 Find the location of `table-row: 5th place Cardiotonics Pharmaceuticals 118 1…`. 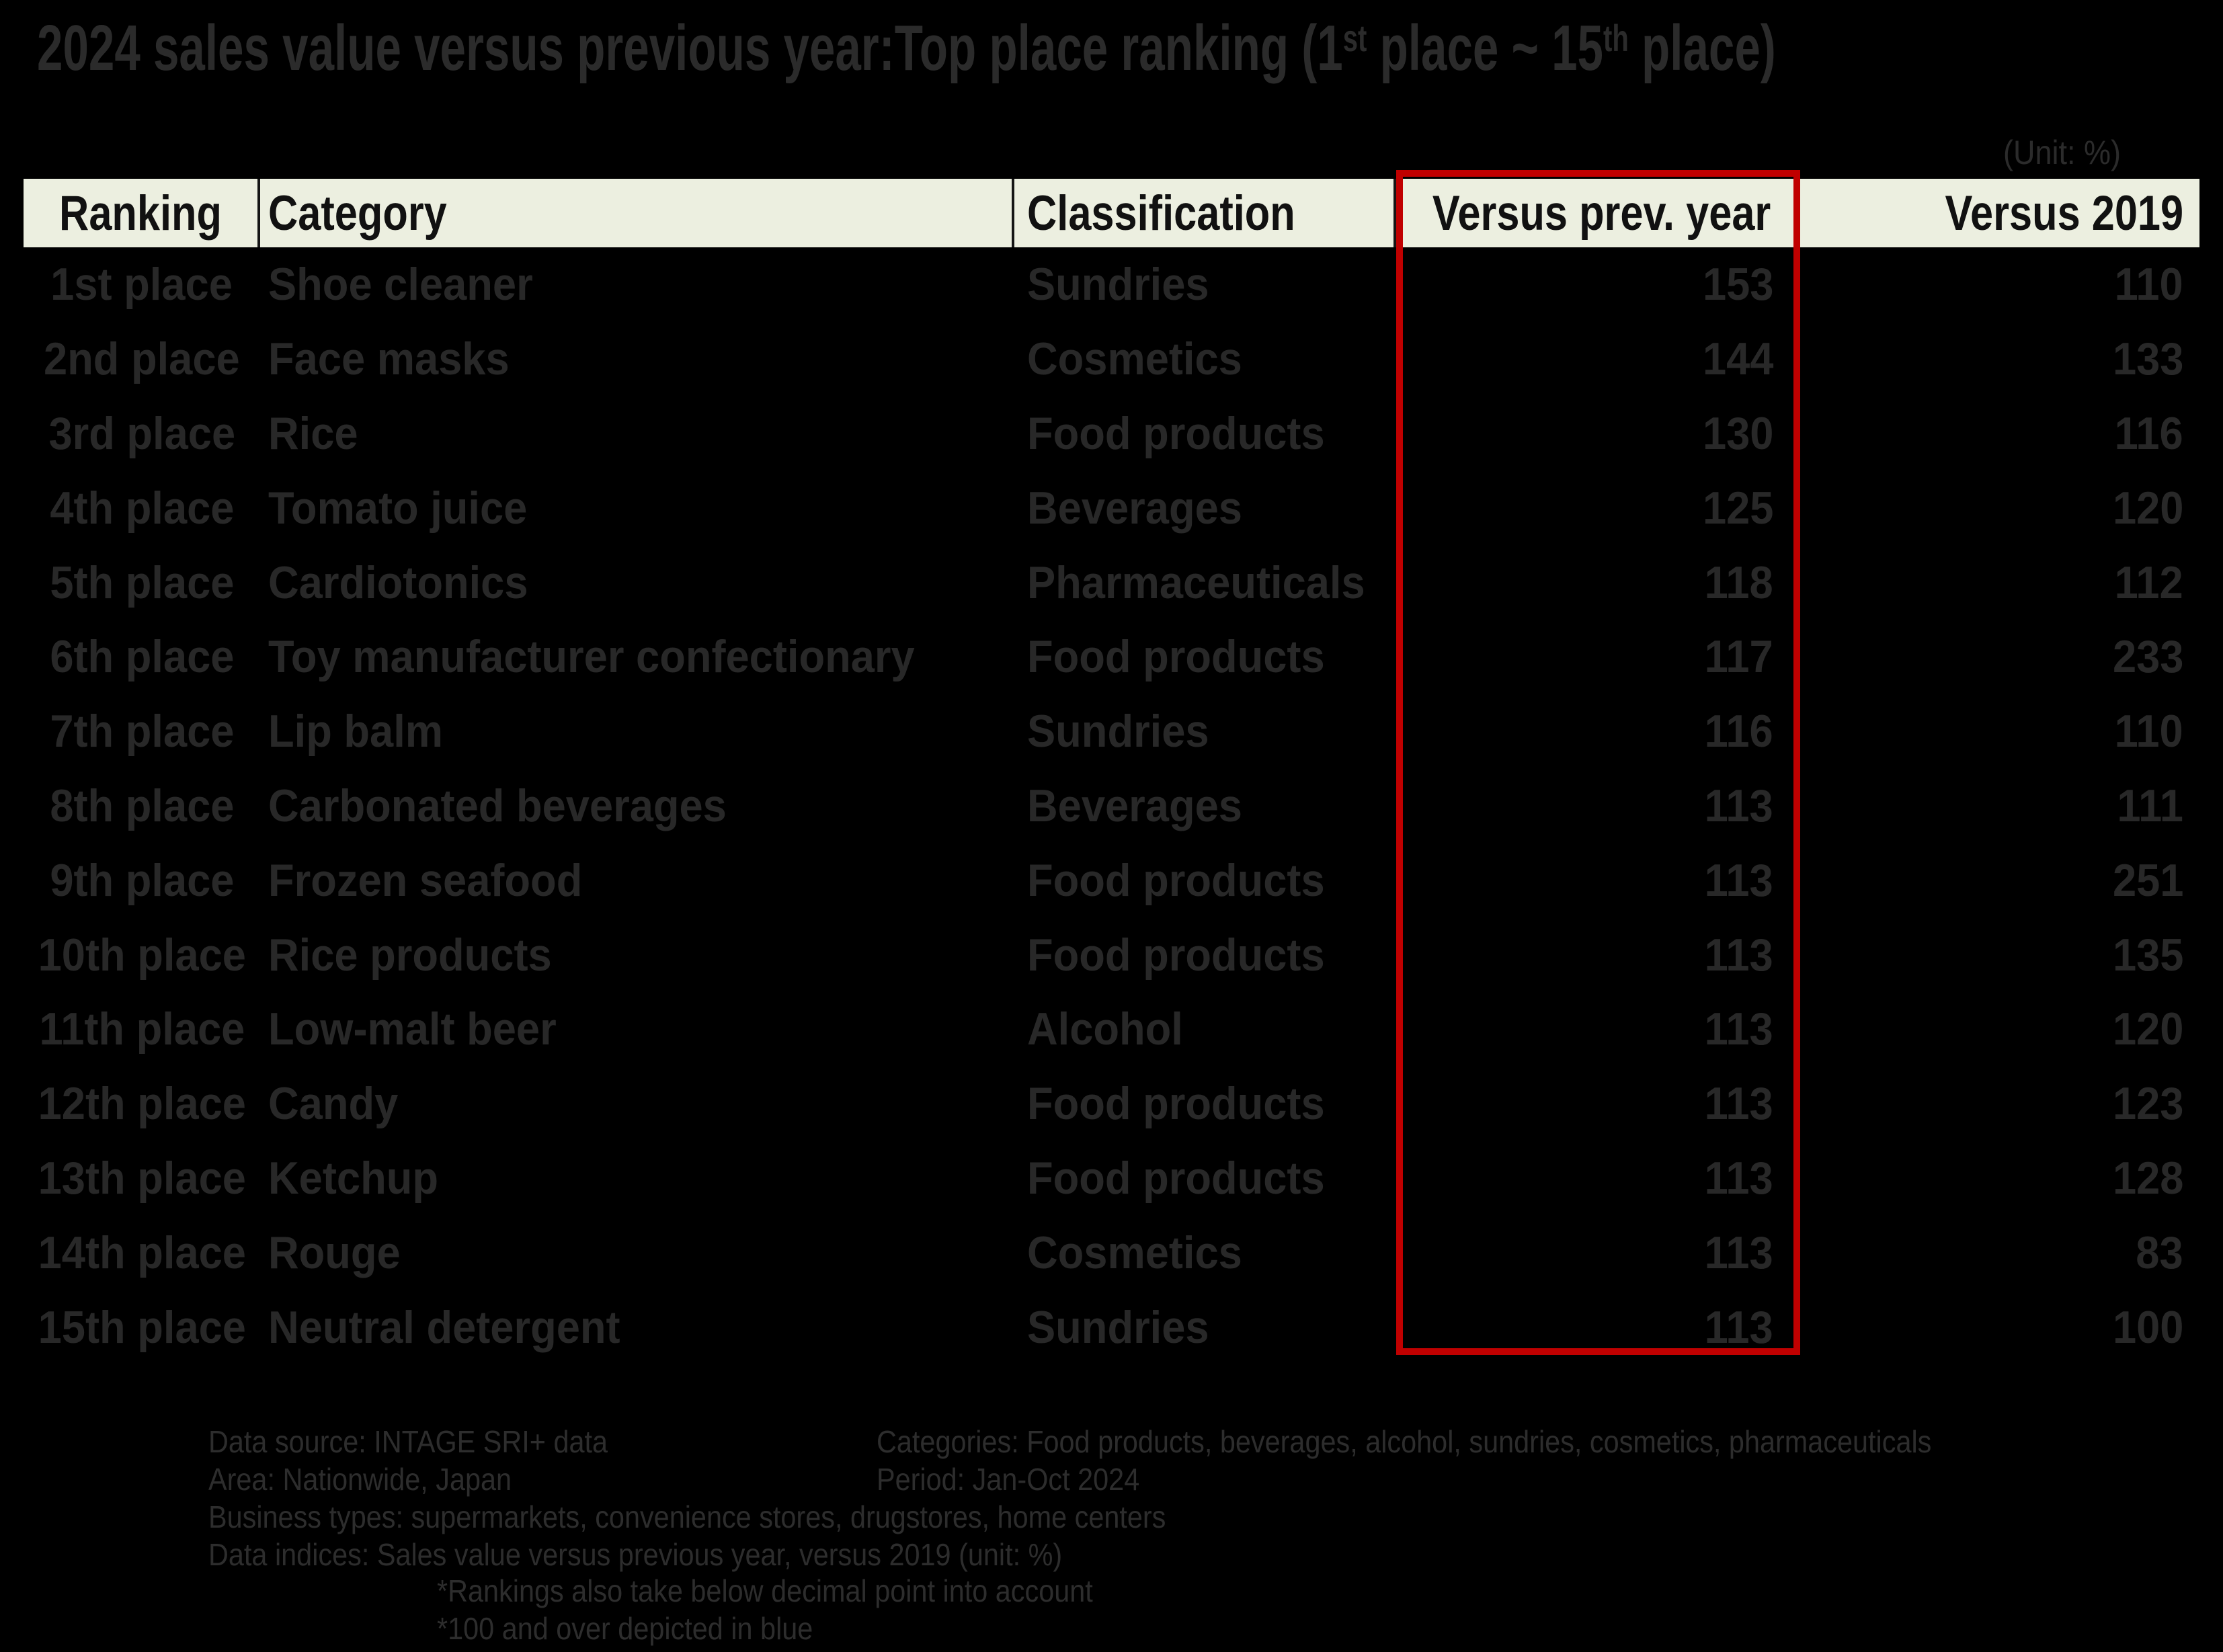

table-row: 5th place Cardiotonics Pharmaceuticals 118 1… is located at coordinates (1111, 582).